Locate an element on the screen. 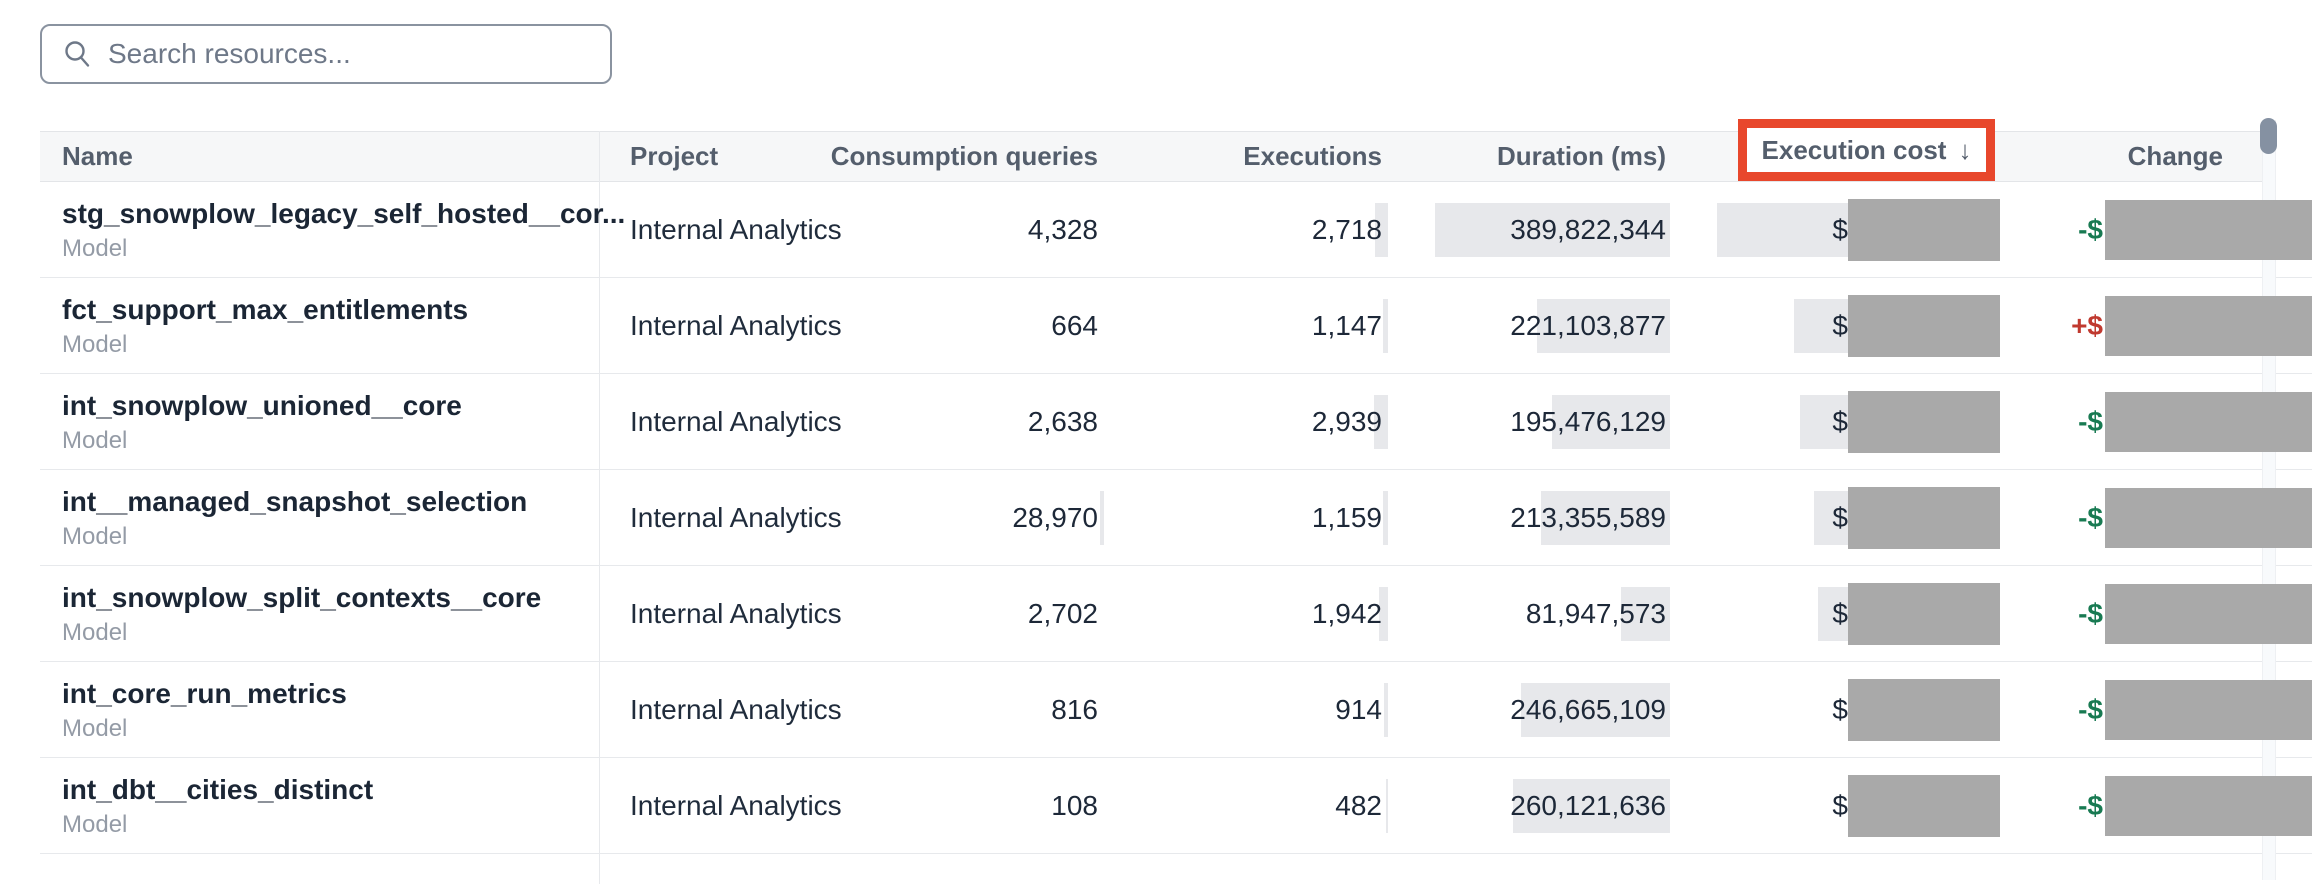  consumption-cell: 4,328 is located at coordinates (982, 229).